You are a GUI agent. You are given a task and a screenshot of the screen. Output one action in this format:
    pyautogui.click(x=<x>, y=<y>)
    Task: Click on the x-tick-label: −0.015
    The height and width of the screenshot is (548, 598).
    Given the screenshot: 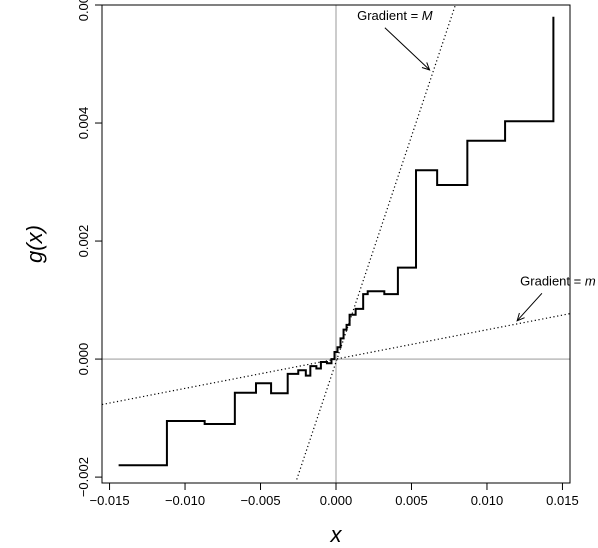 What is the action you would take?
    pyautogui.click(x=109, y=500)
    